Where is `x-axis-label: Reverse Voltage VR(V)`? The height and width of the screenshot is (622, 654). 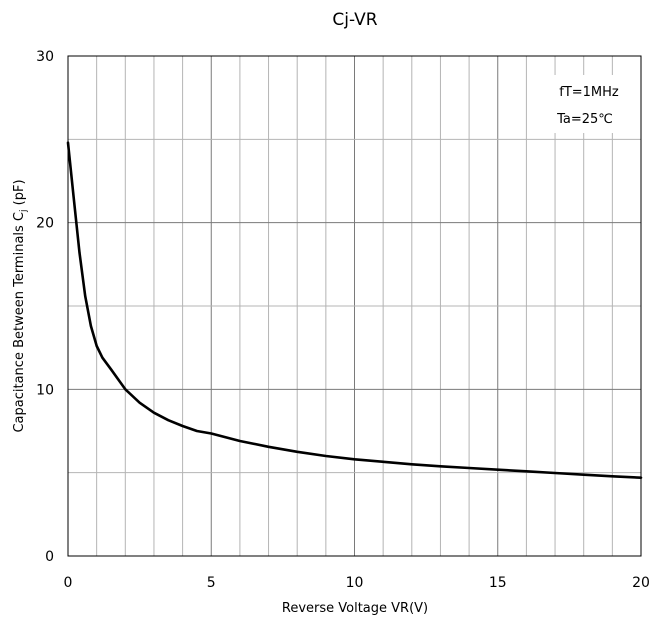
x-axis-label: Reverse Voltage VR(V) is located at coordinates (355, 608).